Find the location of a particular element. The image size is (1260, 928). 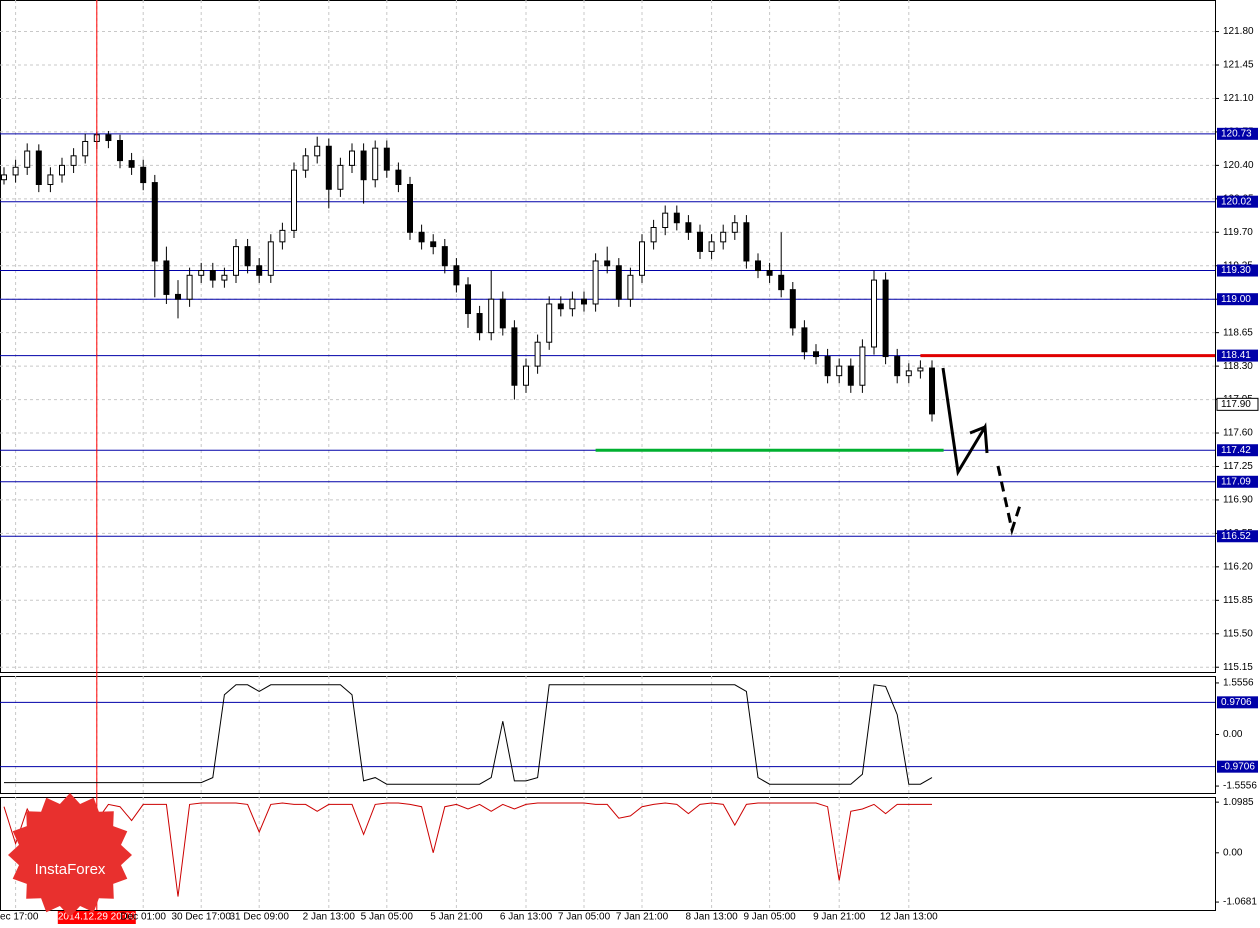

current-price-bg is located at coordinates (1237, 404).